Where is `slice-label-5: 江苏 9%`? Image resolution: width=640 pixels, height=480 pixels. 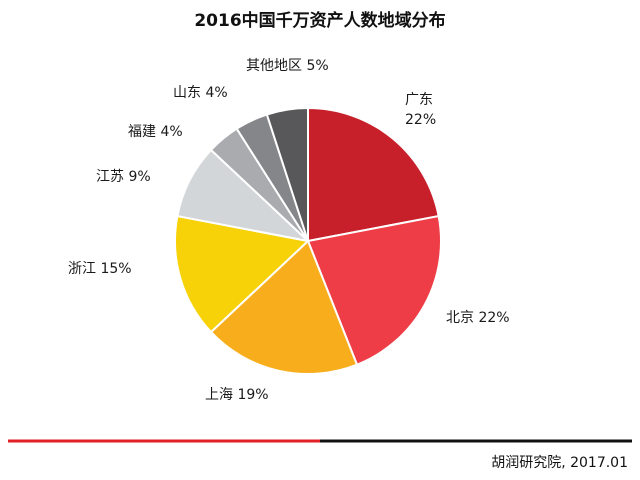 slice-label-5: 江苏 9% is located at coordinates (123, 177).